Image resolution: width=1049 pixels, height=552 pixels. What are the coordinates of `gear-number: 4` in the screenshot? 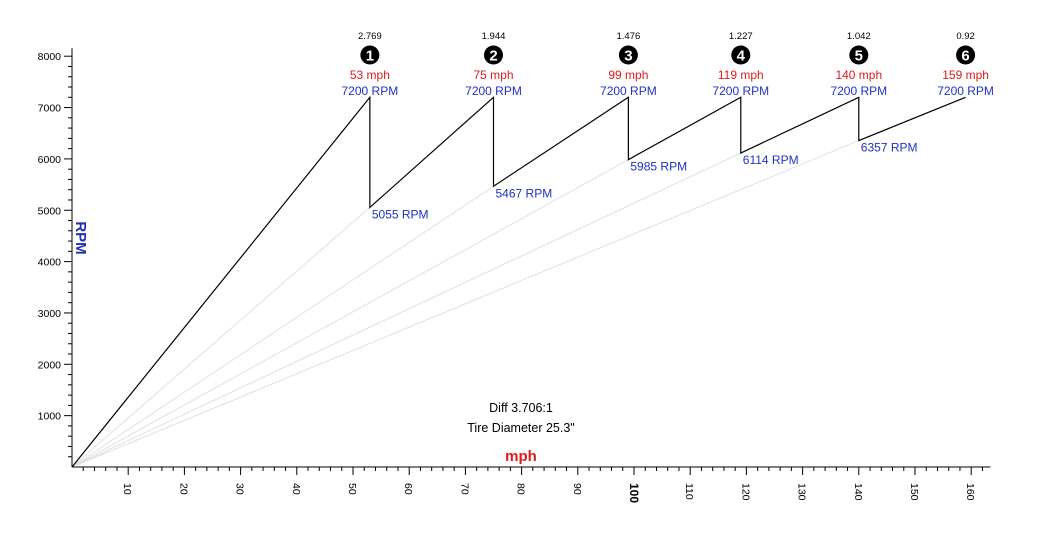 It's located at (741, 56).